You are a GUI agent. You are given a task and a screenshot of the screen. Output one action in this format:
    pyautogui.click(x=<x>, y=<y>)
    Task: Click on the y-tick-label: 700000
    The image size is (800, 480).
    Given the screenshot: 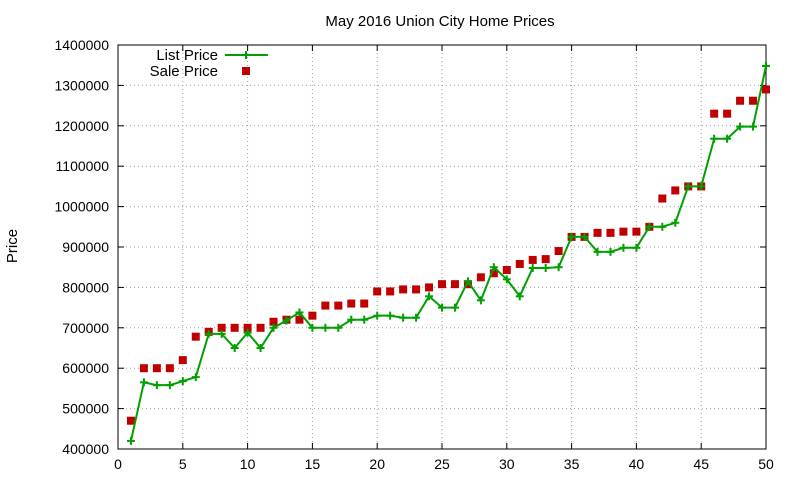 What is the action you would take?
    pyautogui.click(x=85, y=328)
    